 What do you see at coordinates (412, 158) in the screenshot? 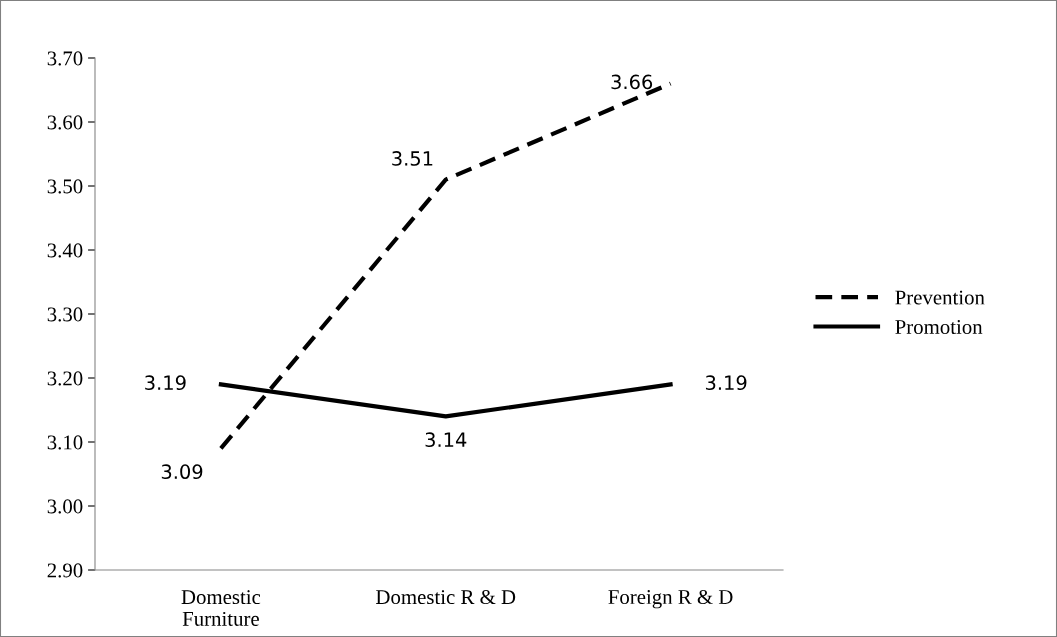
I see `data-label: 3.51` at bounding box center [412, 158].